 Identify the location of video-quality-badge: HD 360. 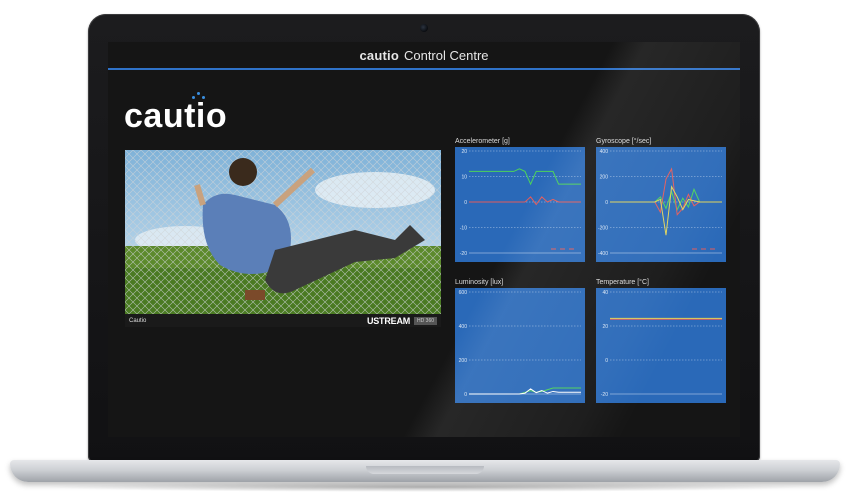
(425, 320).